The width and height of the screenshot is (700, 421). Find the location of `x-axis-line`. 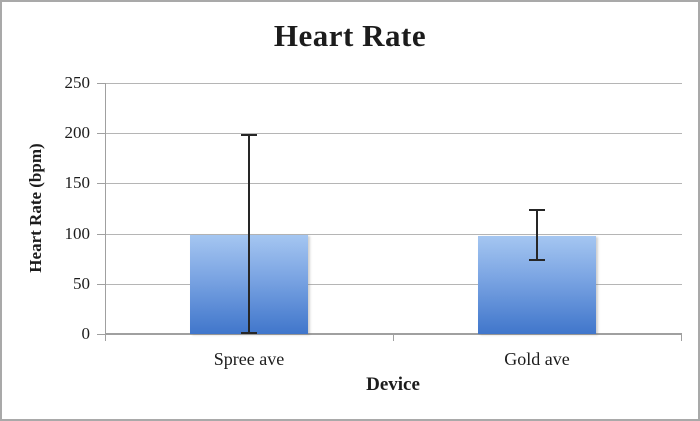

x-axis-line is located at coordinates (393, 334).